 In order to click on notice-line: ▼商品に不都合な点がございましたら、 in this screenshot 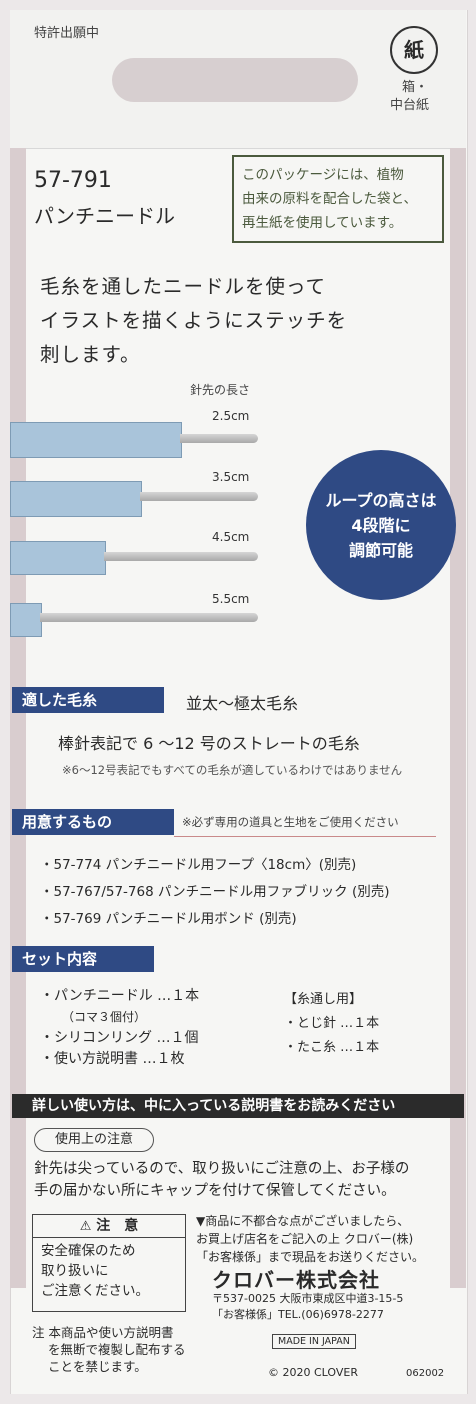, I will do `click(303, 1221)`.